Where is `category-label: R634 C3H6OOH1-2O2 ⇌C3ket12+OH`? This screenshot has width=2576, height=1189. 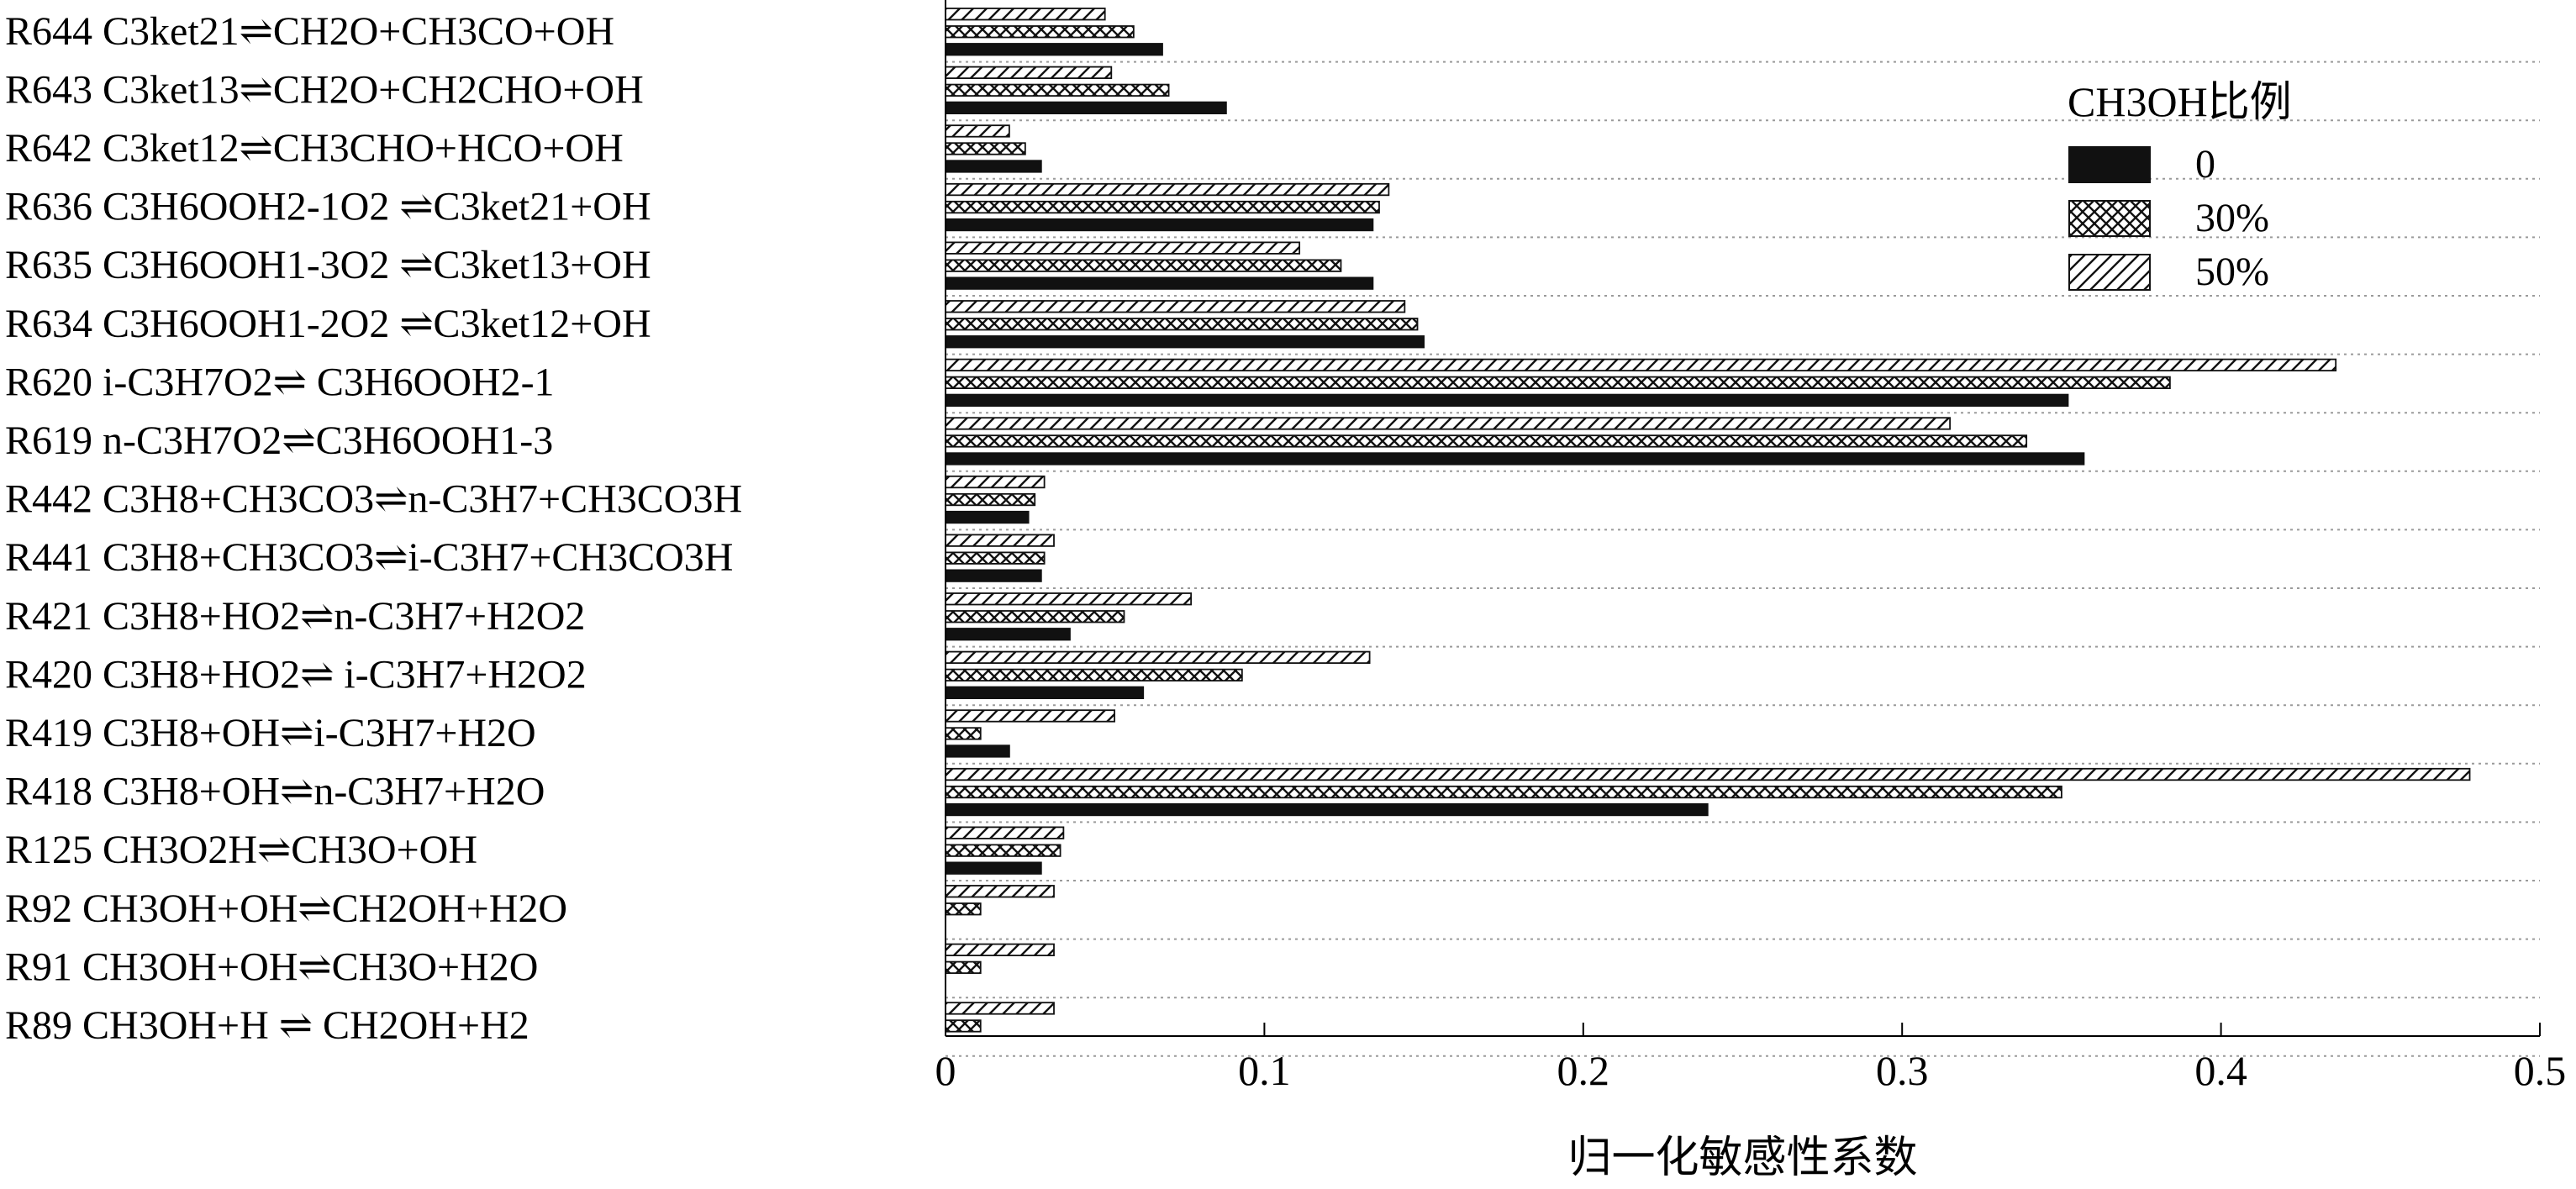
category-label: R634 C3H6OOH1-2O2 ⇌C3ket12+OH is located at coordinates (328, 324).